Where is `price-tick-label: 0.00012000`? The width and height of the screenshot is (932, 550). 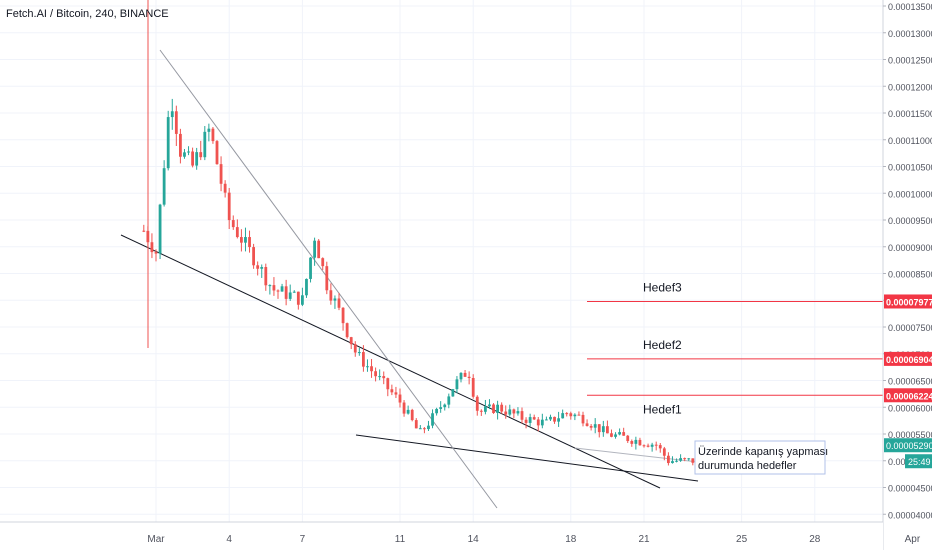 price-tick-label: 0.00012000 is located at coordinates (910, 87).